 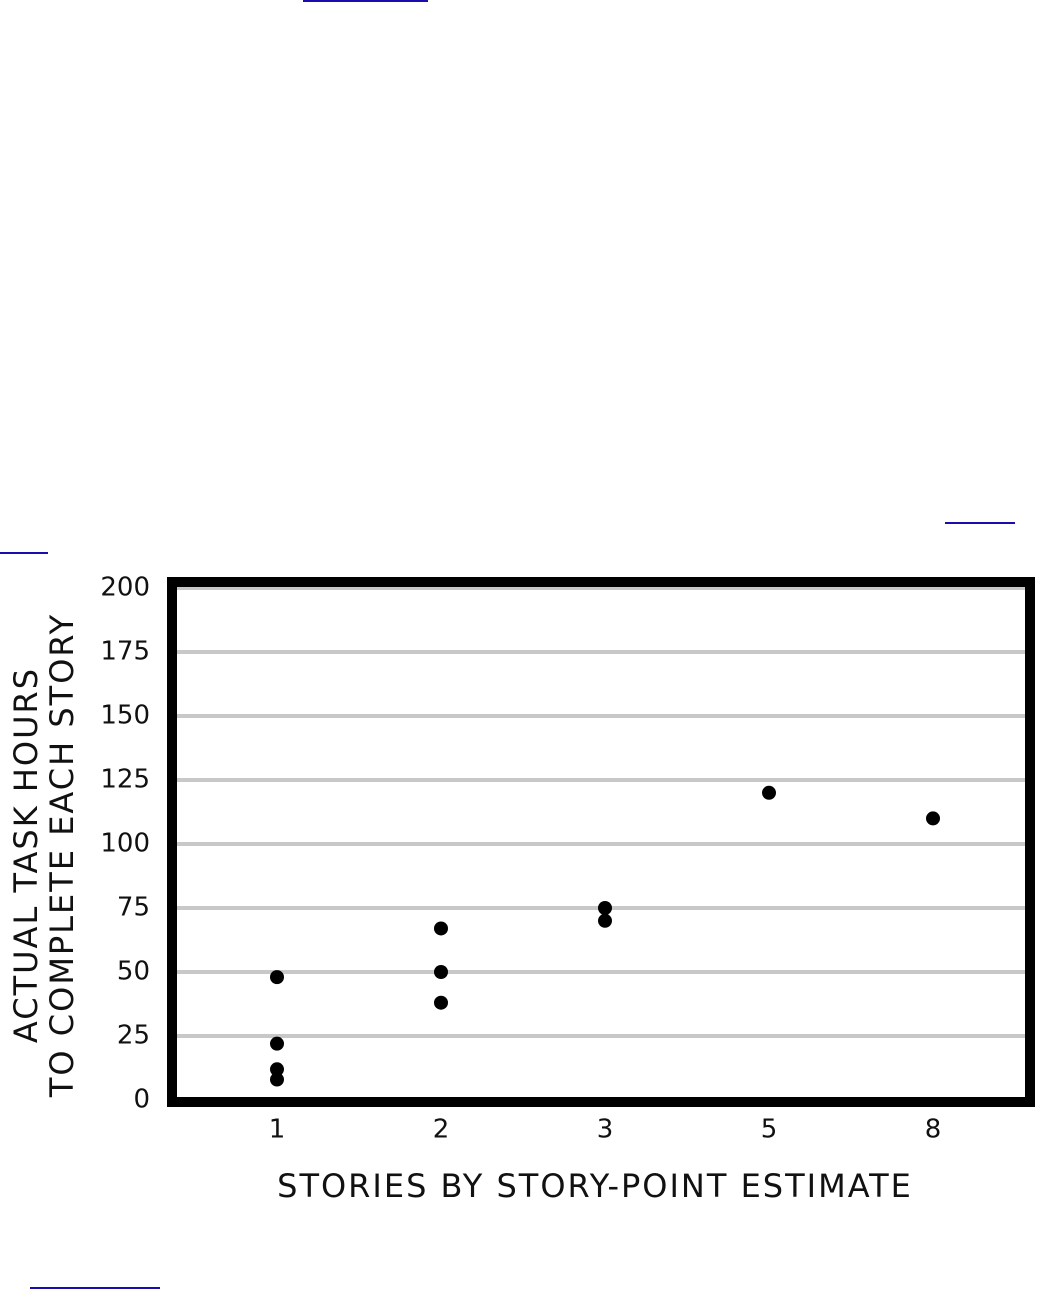 What do you see at coordinates (125, 588) in the screenshot?
I see `y-tick-label: 200` at bounding box center [125, 588].